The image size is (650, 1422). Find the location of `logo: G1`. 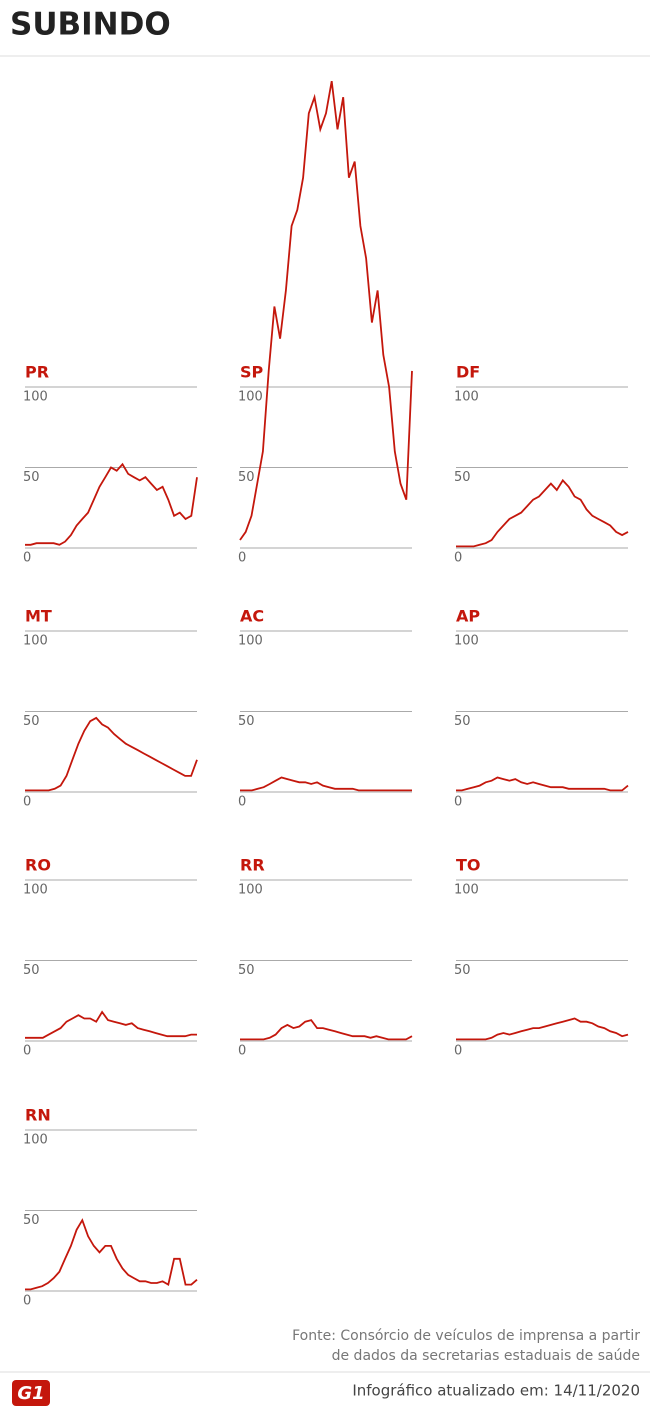

logo: G1 is located at coordinates (30, 1393).